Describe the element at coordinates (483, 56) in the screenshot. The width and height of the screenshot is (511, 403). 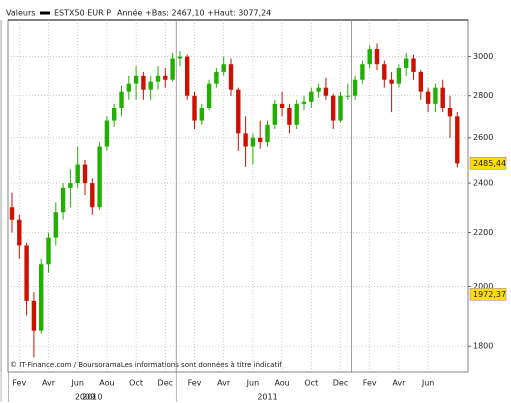
I see `y-tick-label: 3000` at that location.